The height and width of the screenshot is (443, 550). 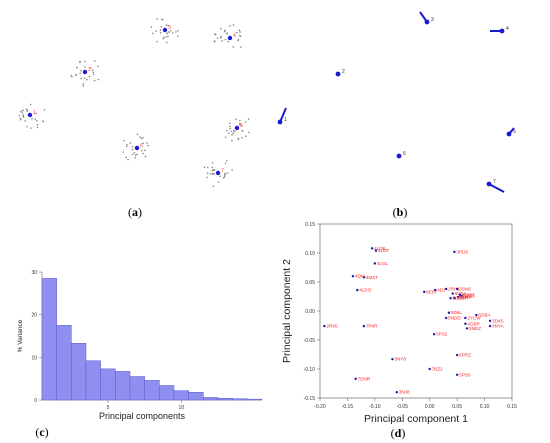 I want to click on cluster-label: 4, so click(x=234, y=36).